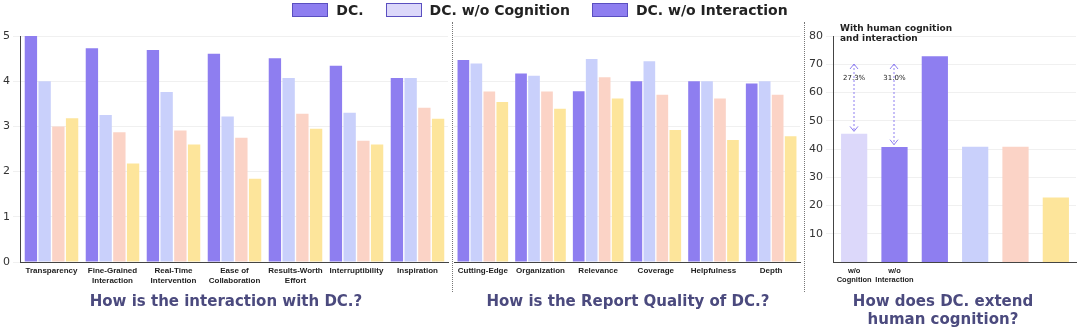 The width and height of the screenshot is (1080, 335). Describe the element at coordinates (896, 32) in the screenshot. I see `annotation: With human cognition and interaction` at that location.